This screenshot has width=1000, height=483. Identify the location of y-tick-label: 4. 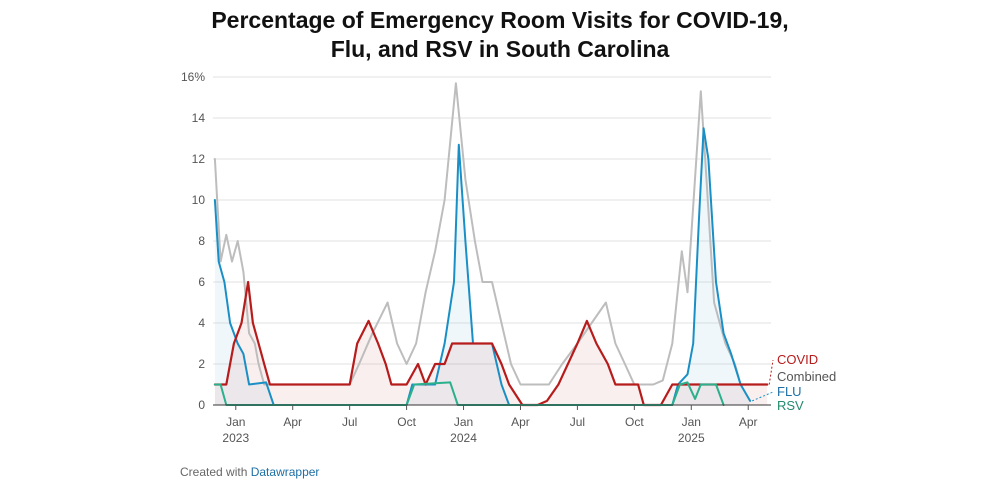
(201, 323).